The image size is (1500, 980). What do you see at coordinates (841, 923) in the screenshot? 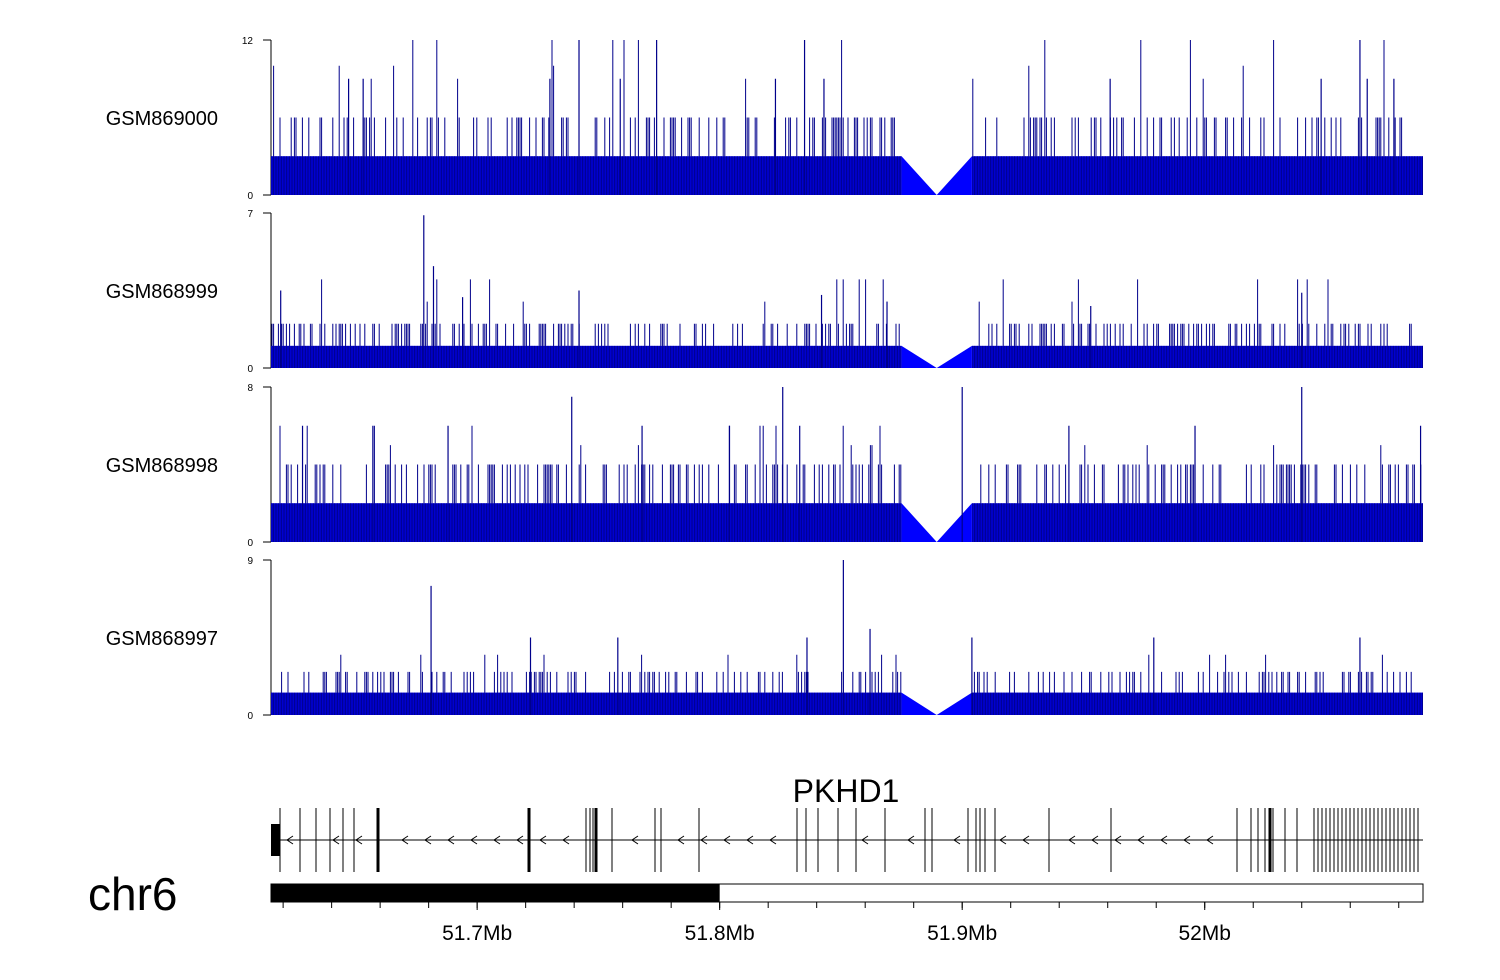
I see `genomic-x-axis: 51.7Mb 51.8Mb 51.9Mb 52Mb` at bounding box center [841, 923].